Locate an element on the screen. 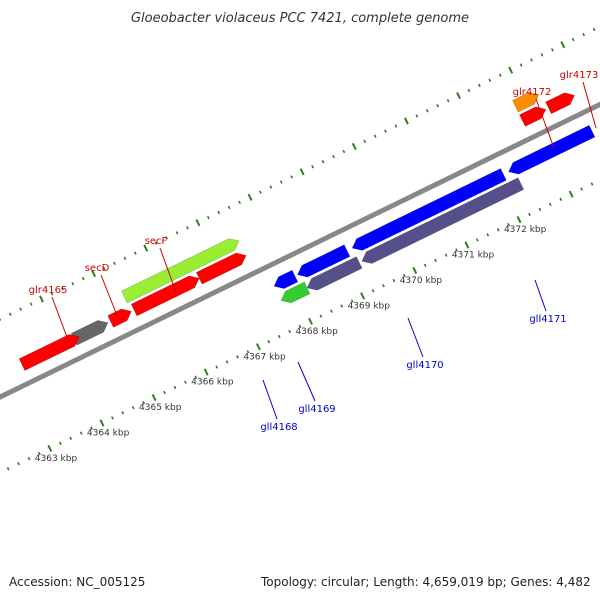 The height and width of the screenshot is (600, 600). gene-label-secD: secD is located at coordinates (97, 268).